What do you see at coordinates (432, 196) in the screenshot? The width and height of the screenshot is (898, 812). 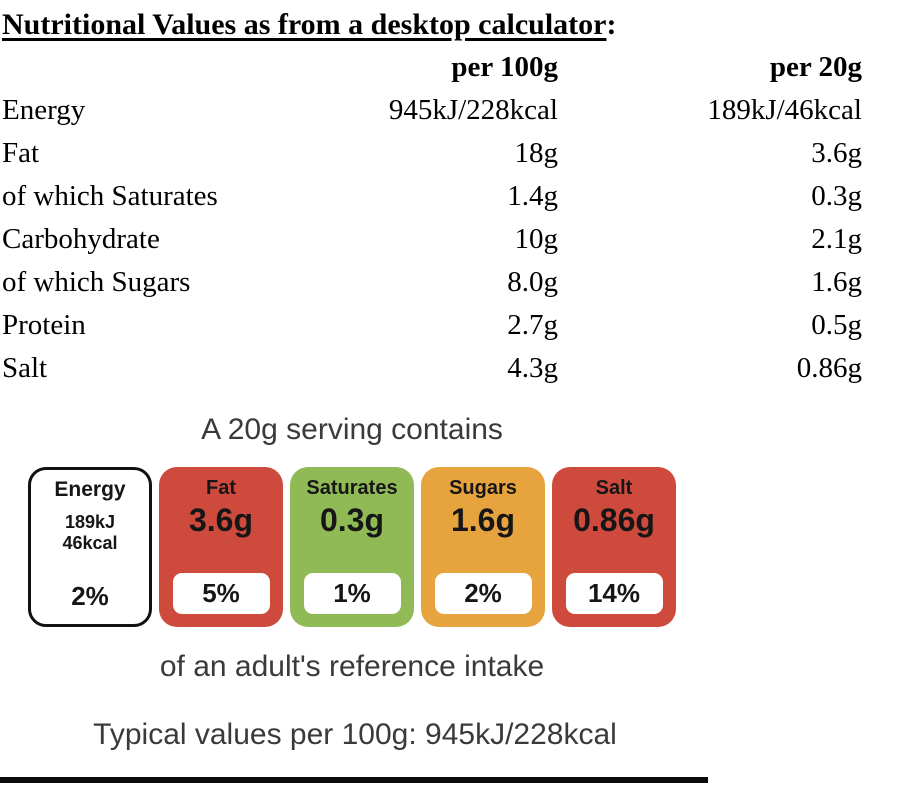 I see `table-row: of which Saturates 1.4g 0.3g` at bounding box center [432, 196].